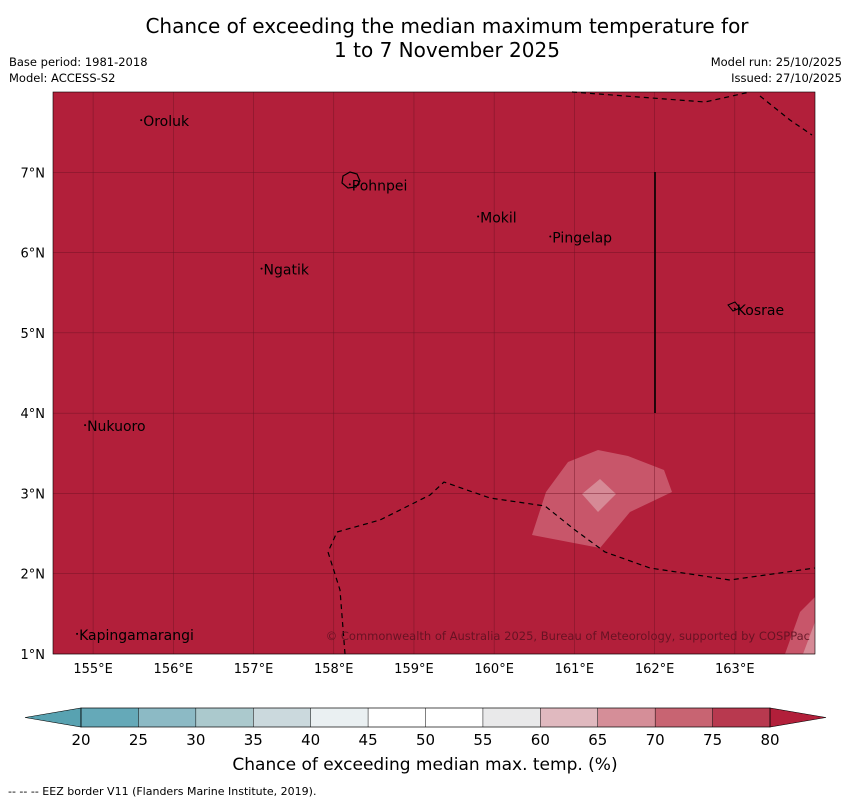 Image resolution: width=850 pixels, height=804 pixels. I want to click on place-label: Kosrae, so click(760, 311).